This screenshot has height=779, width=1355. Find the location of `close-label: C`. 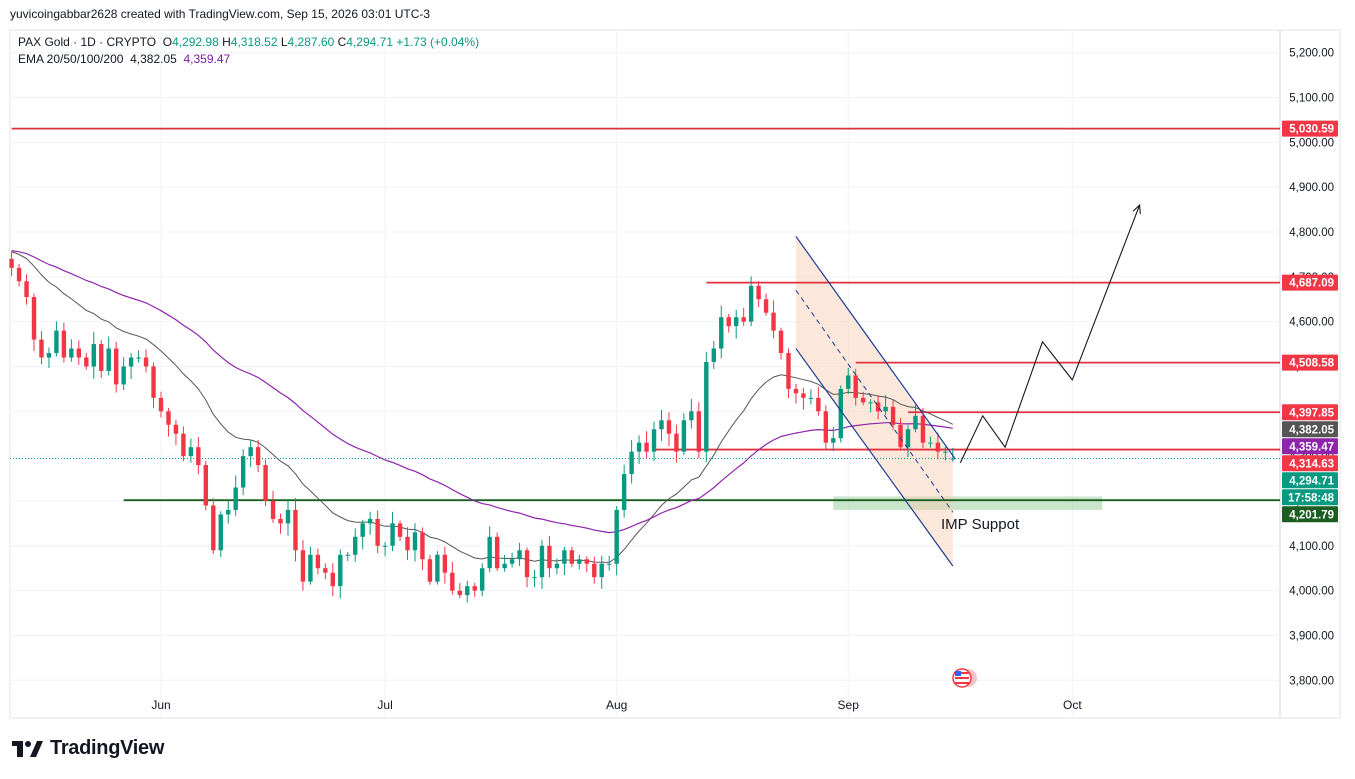

close-label: C is located at coordinates (342, 42).